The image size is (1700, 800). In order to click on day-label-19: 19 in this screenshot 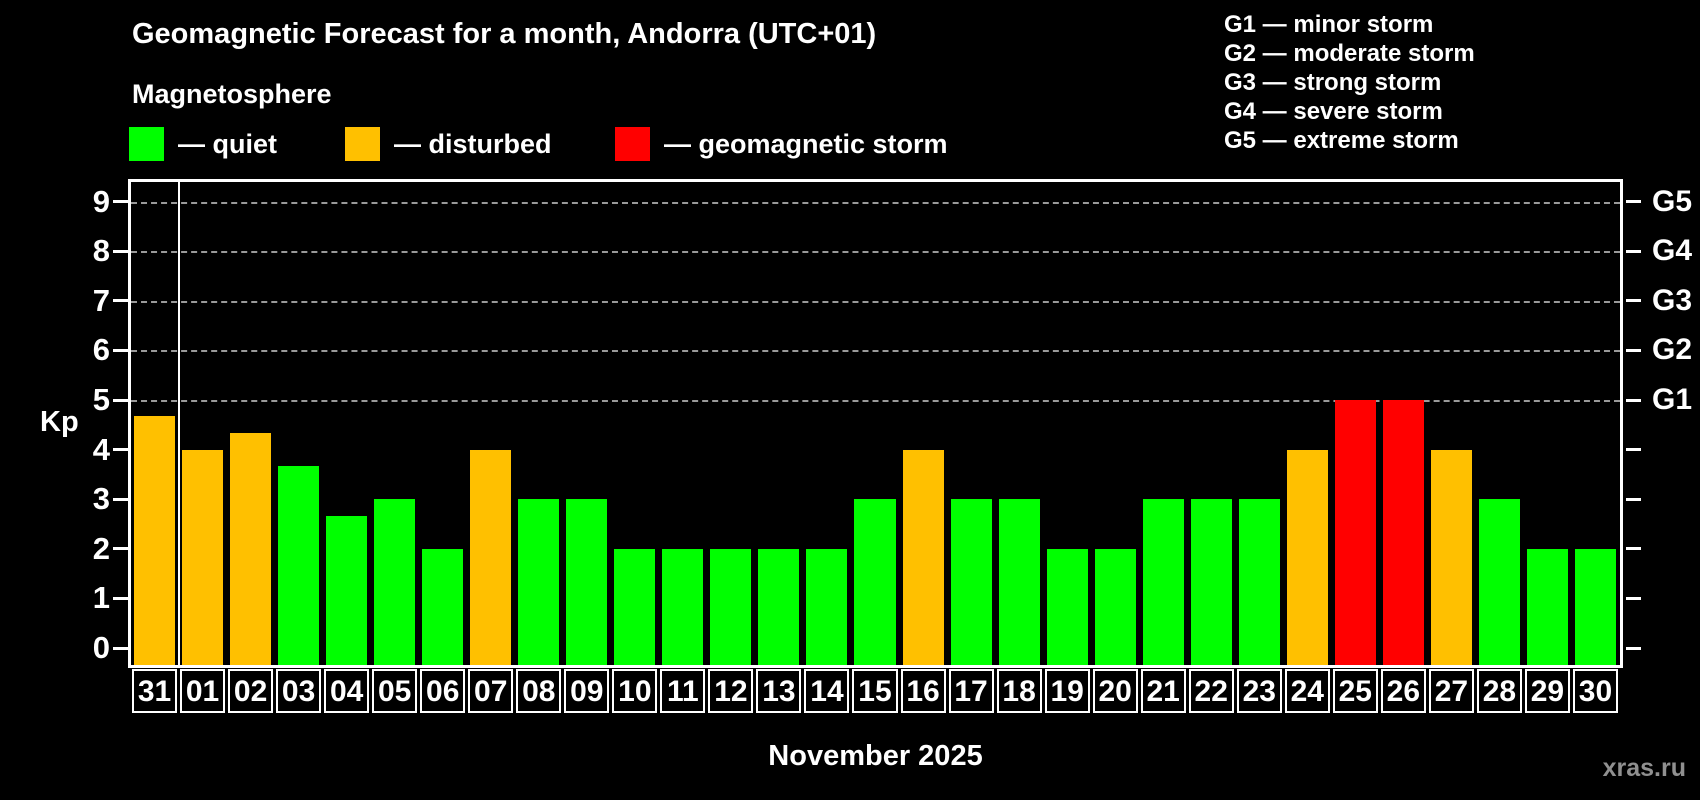, I will do `click(1067, 691)`.